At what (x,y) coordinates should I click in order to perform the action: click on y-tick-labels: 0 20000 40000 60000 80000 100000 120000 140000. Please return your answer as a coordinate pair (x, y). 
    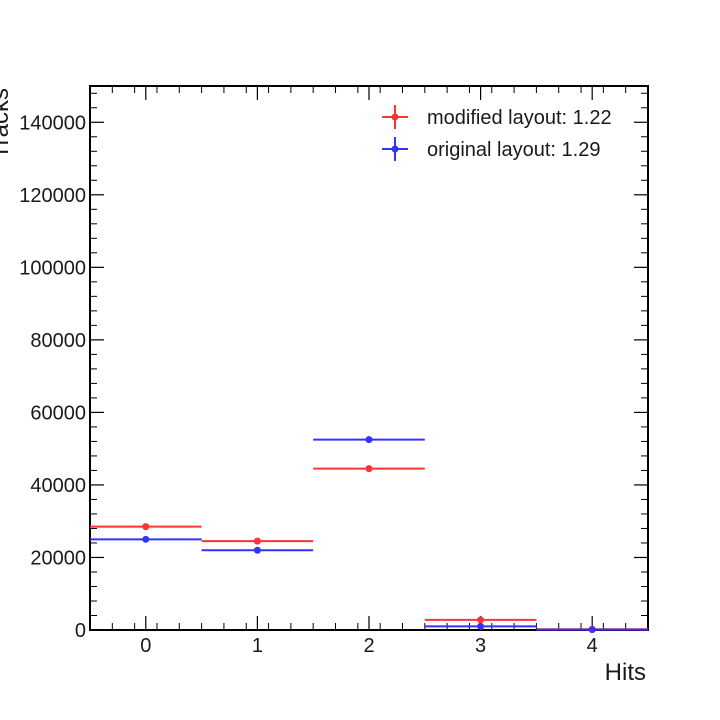
    Looking at the image, I should click on (52, 377).